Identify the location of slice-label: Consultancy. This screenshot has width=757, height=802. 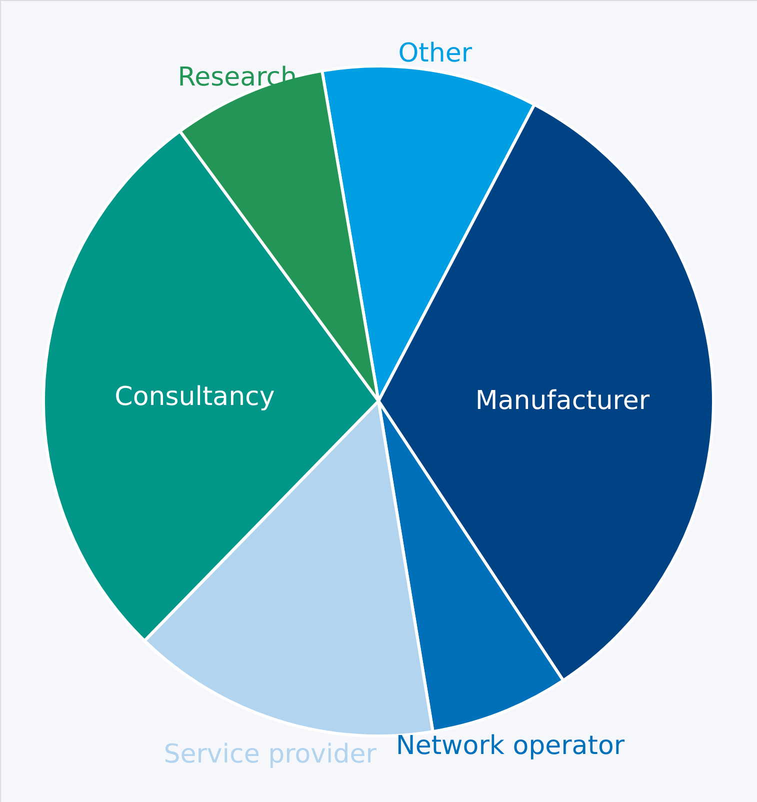
(194, 397).